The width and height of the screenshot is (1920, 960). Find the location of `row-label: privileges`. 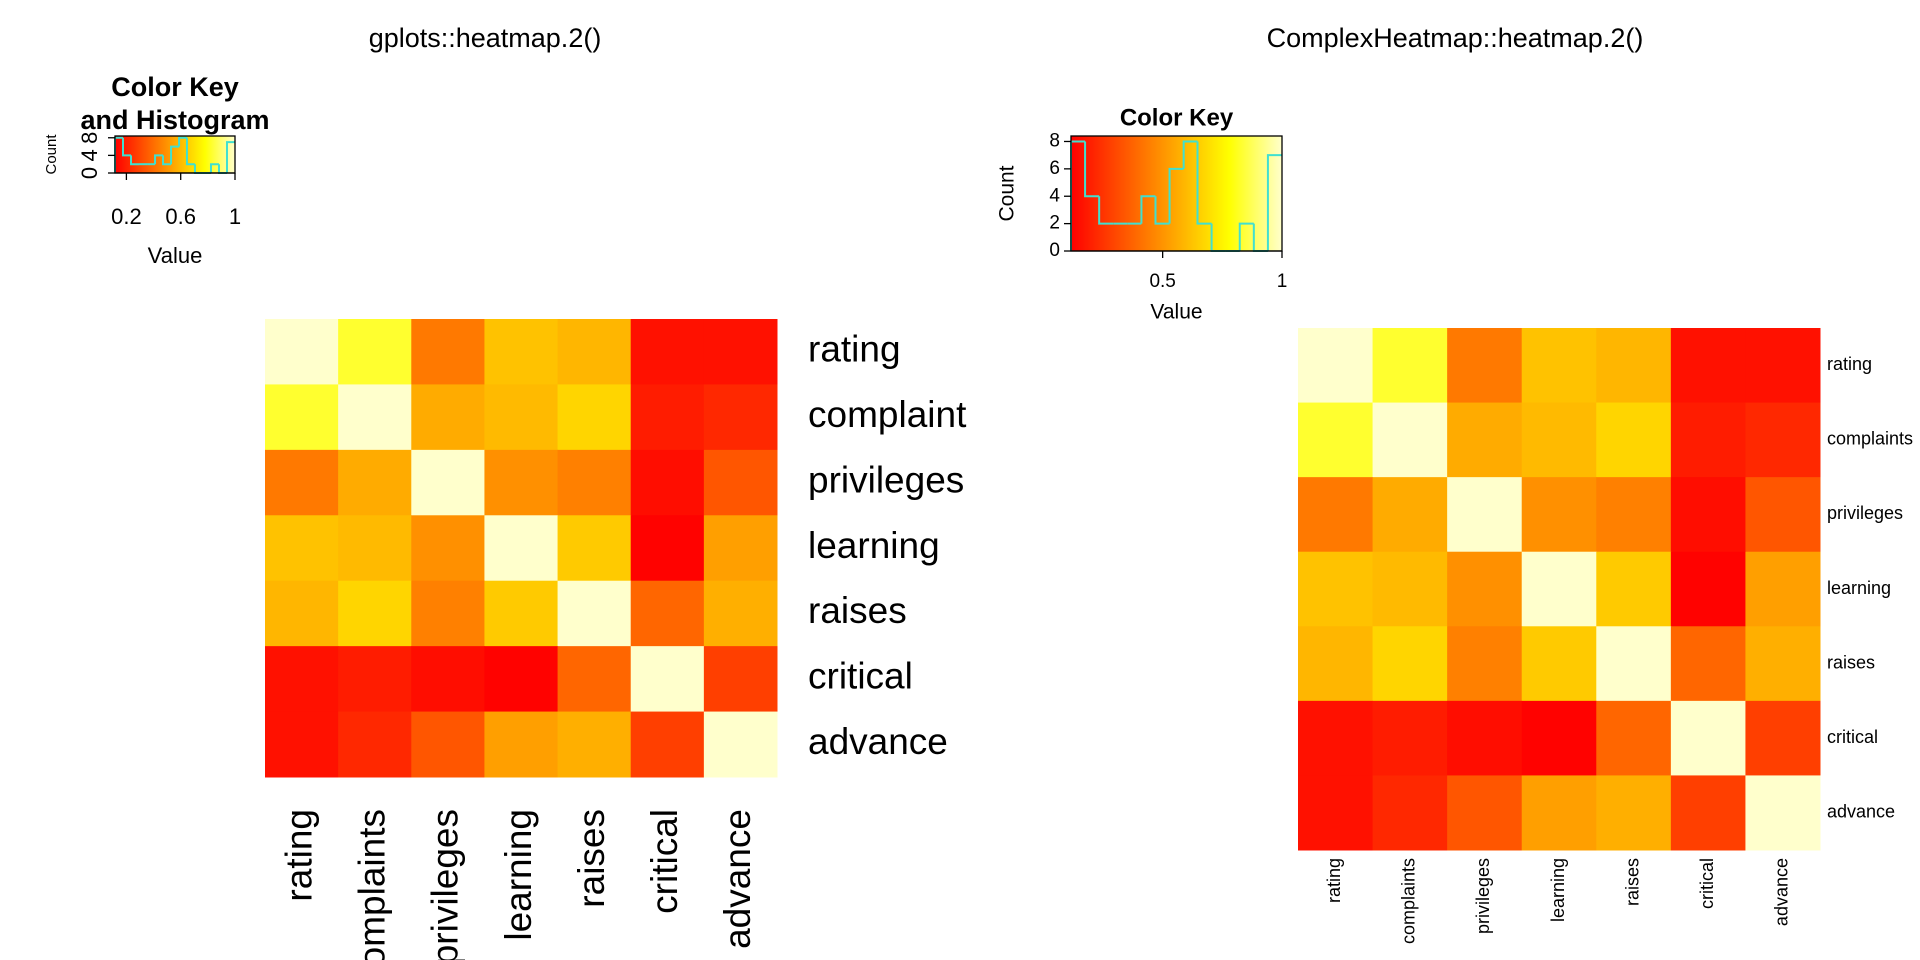

row-label: privileges is located at coordinates (886, 479).